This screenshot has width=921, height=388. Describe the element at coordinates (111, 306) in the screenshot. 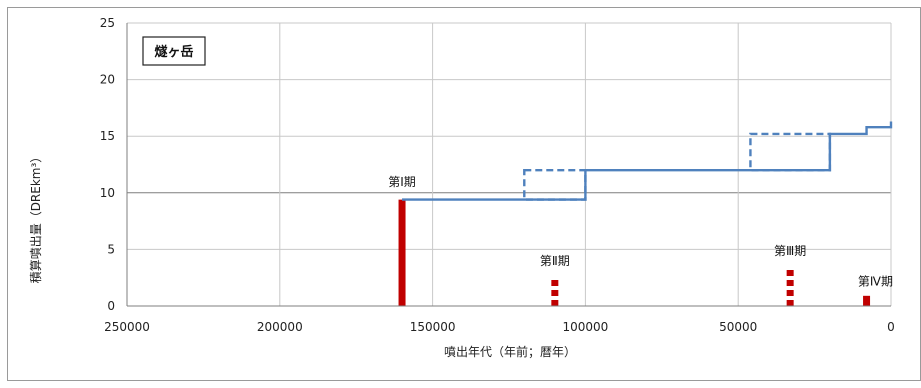

I see `y-tick-label: 0` at that location.